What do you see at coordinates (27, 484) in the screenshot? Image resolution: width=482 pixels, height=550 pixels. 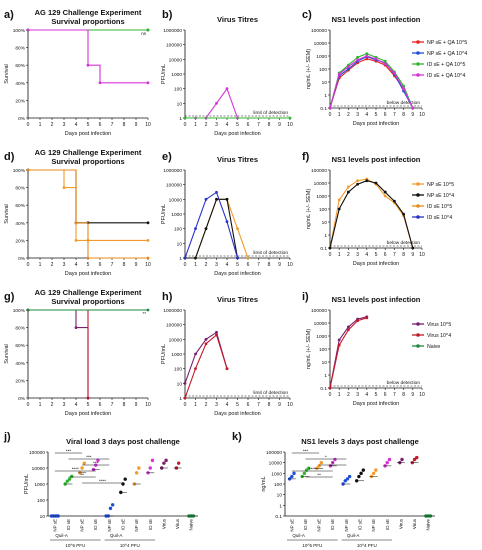 I see `y-axis-label: PFU/mL` at bounding box center [27, 484].